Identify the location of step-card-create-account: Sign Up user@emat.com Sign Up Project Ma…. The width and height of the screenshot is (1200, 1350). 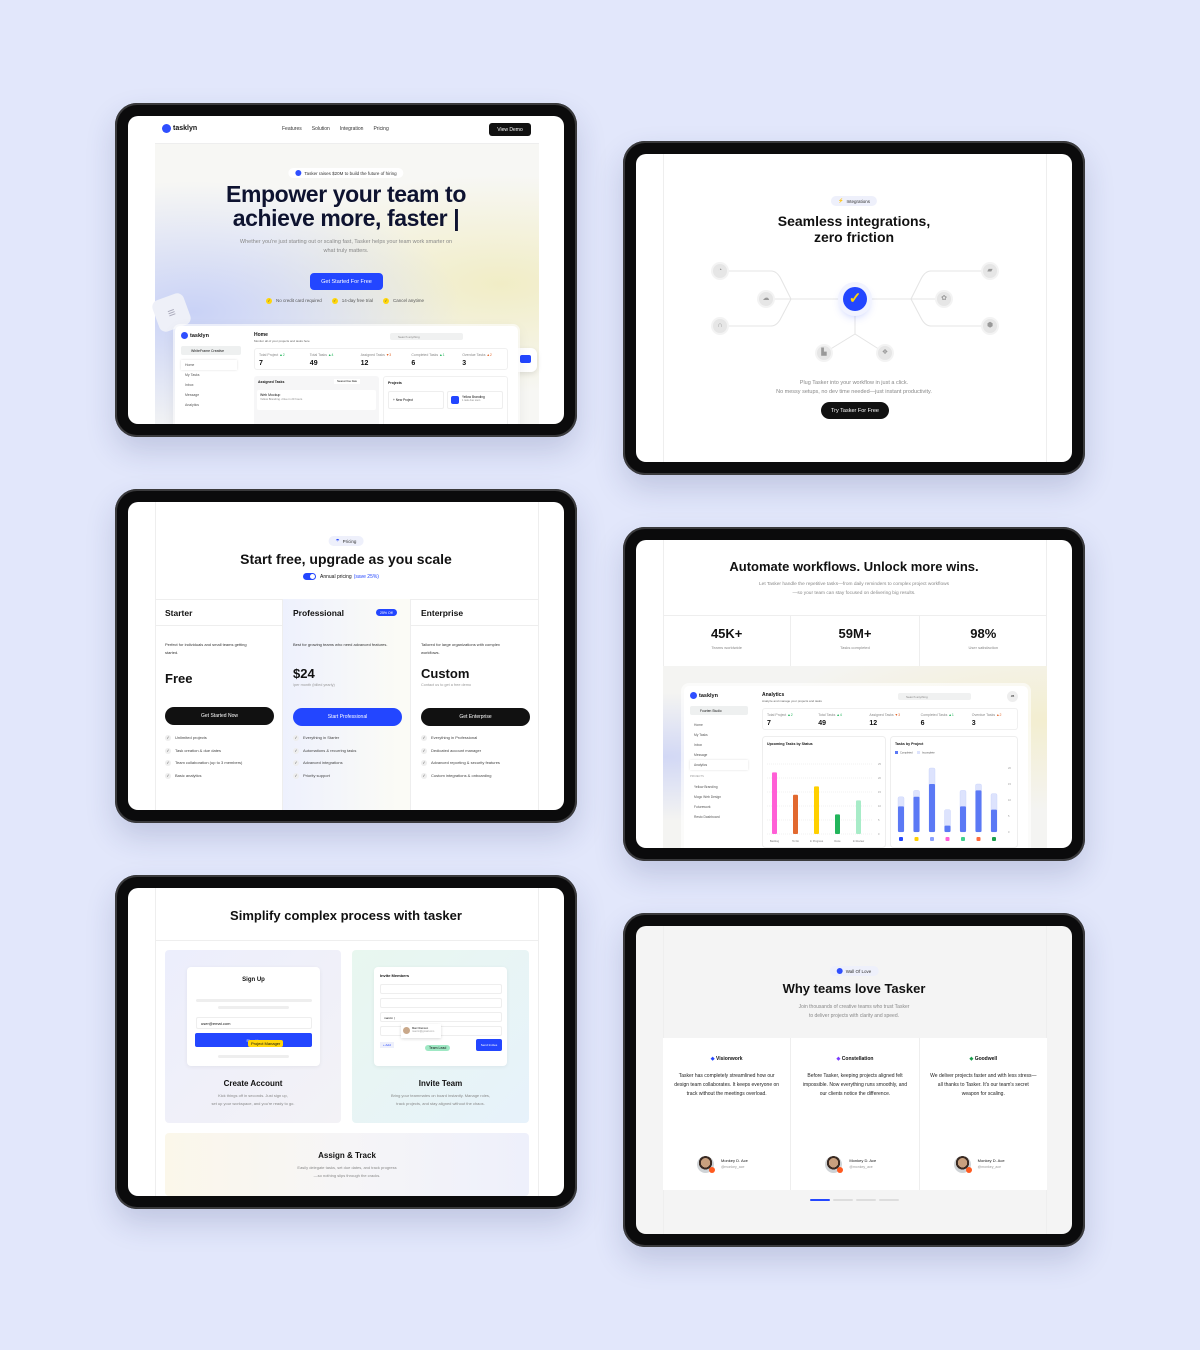
(253, 1036).